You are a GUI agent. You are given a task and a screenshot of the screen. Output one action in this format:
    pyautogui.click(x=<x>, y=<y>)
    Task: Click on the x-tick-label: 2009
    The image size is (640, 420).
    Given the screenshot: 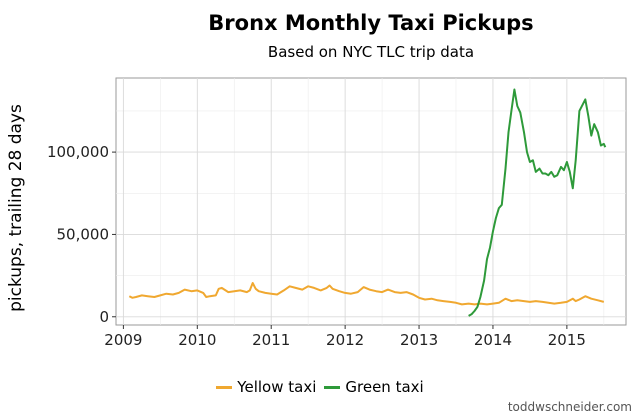 What is the action you would take?
    pyautogui.click(x=123, y=340)
    